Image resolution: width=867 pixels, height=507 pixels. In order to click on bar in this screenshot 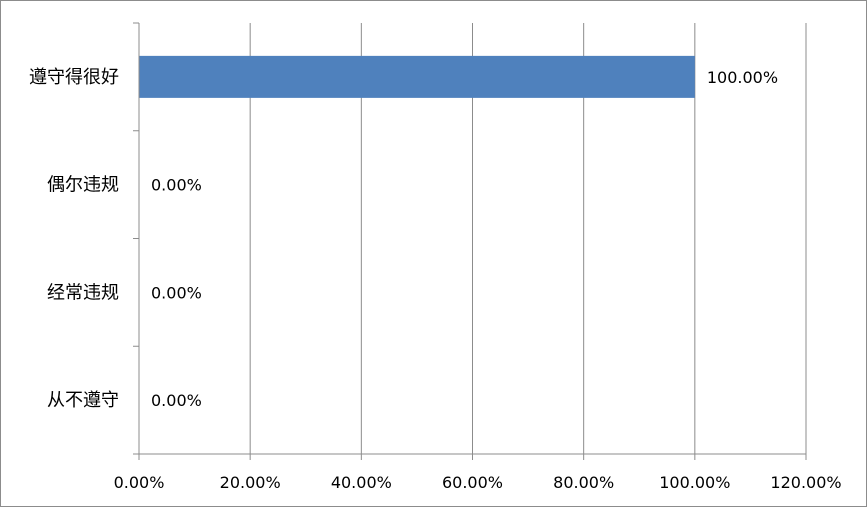, I will do `click(417, 76)`.